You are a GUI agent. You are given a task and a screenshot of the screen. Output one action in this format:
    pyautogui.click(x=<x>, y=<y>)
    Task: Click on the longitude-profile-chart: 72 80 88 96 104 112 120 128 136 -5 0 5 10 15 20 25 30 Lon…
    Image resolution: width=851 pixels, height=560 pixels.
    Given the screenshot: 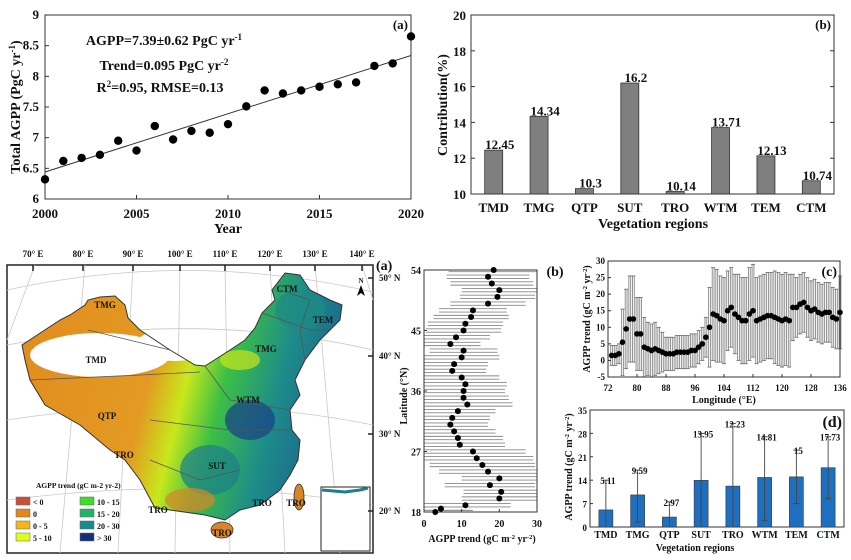 What is the action you would take?
    pyautogui.click(x=696, y=331)
    